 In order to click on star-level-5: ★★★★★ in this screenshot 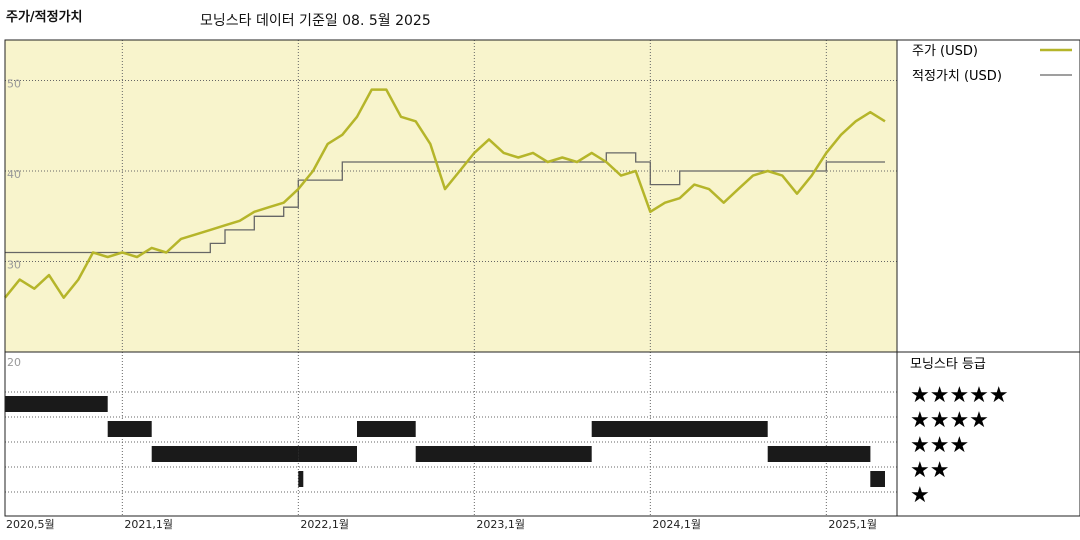, I will do `click(959, 395)`.